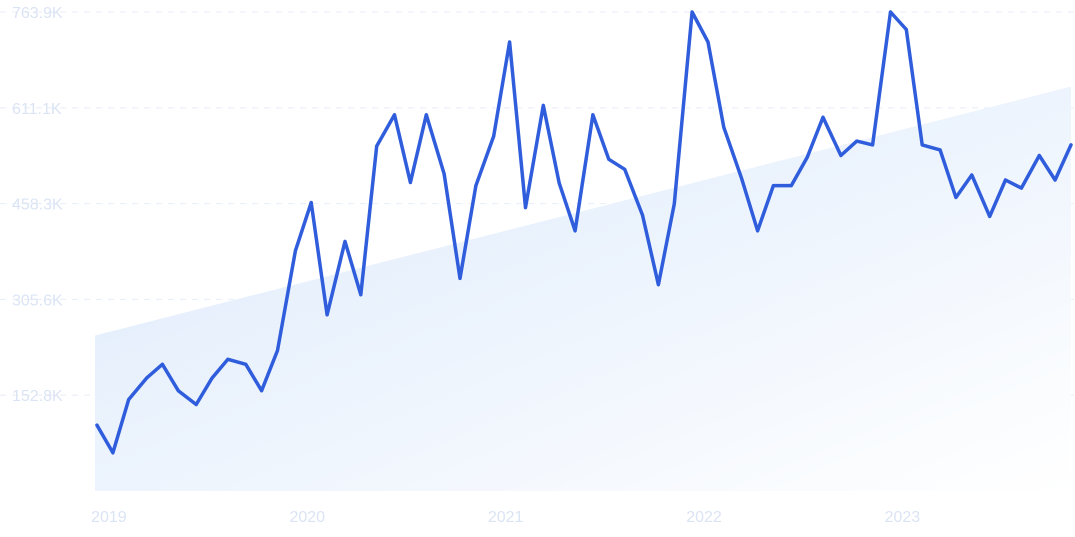  Describe the element at coordinates (37, 13) in the screenshot. I see `y-tick-label: 763.9K` at that location.